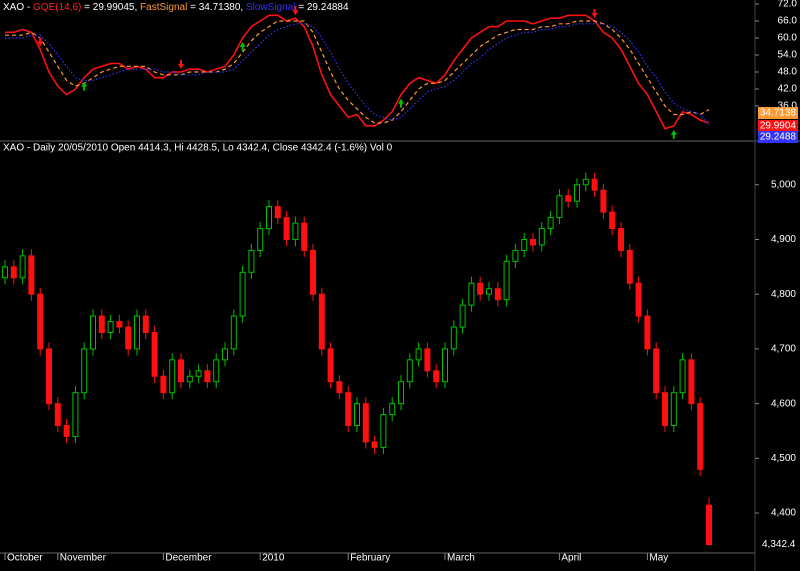 This screenshot has height=571, width=800. Describe the element at coordinates (163, 7) in the screenshot. I see `header-part: FastSignal` at that location.